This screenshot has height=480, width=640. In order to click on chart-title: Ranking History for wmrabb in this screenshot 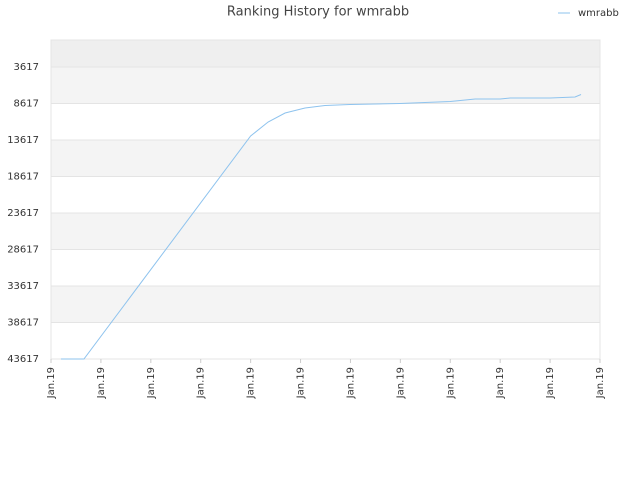, I will do `click(318, 12)`.